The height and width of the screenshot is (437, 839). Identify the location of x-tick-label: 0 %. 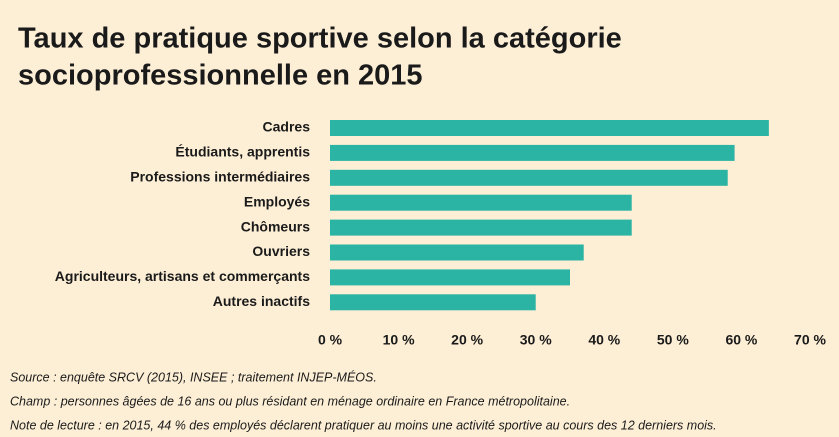
(330, 340).